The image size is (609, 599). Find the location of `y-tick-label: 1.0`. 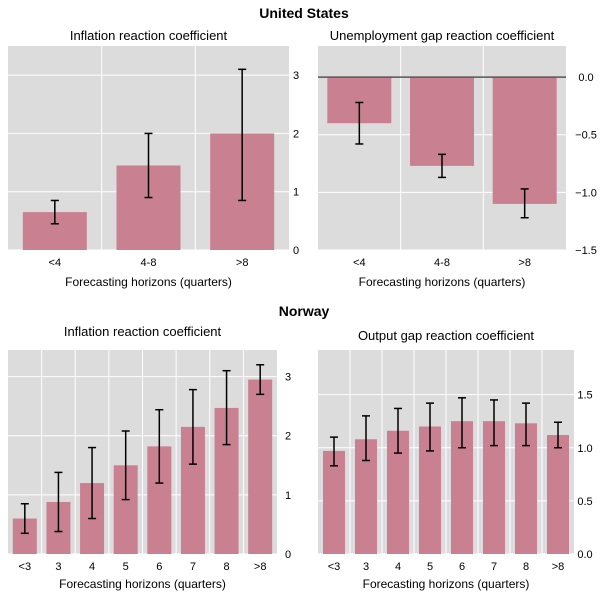

y-tick-label: 1.0 is located at coordinates (584, 449).